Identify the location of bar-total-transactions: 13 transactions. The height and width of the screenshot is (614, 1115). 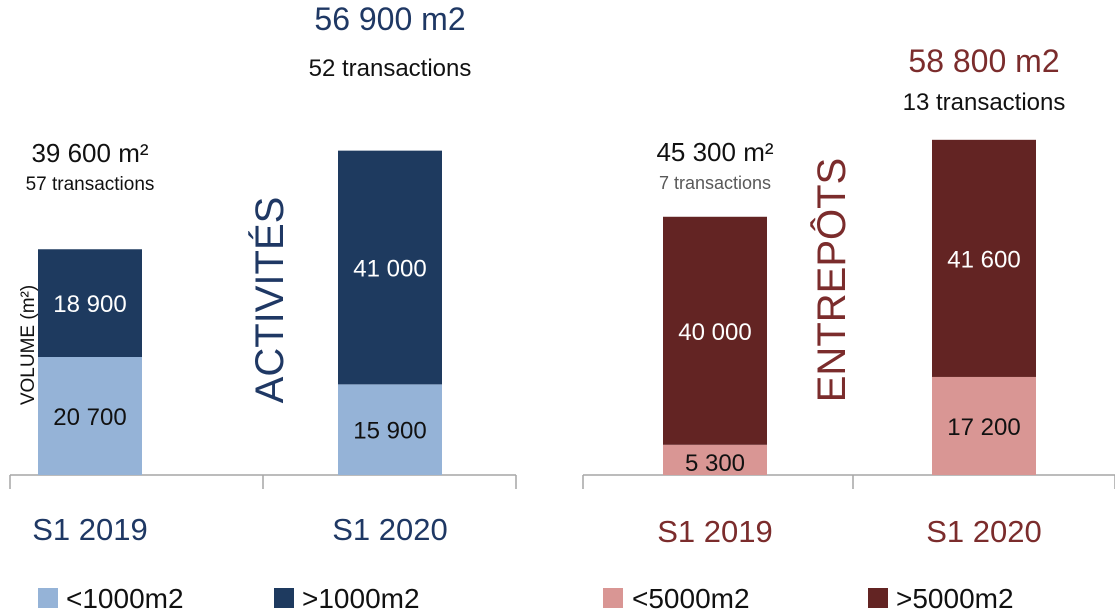
(984, 102).